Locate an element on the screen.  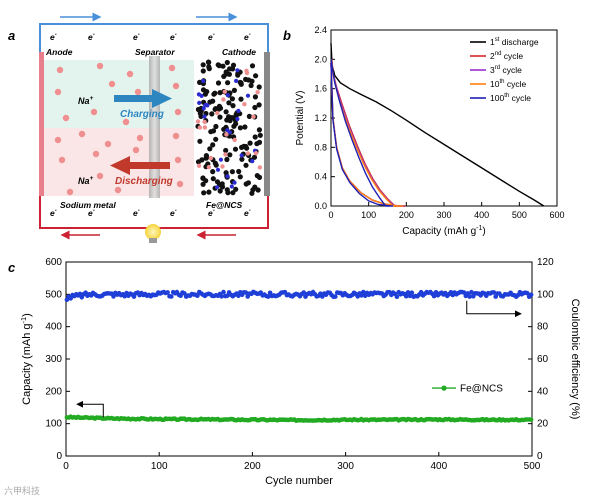
discharging-arrow is located at coordinates (140, 165).